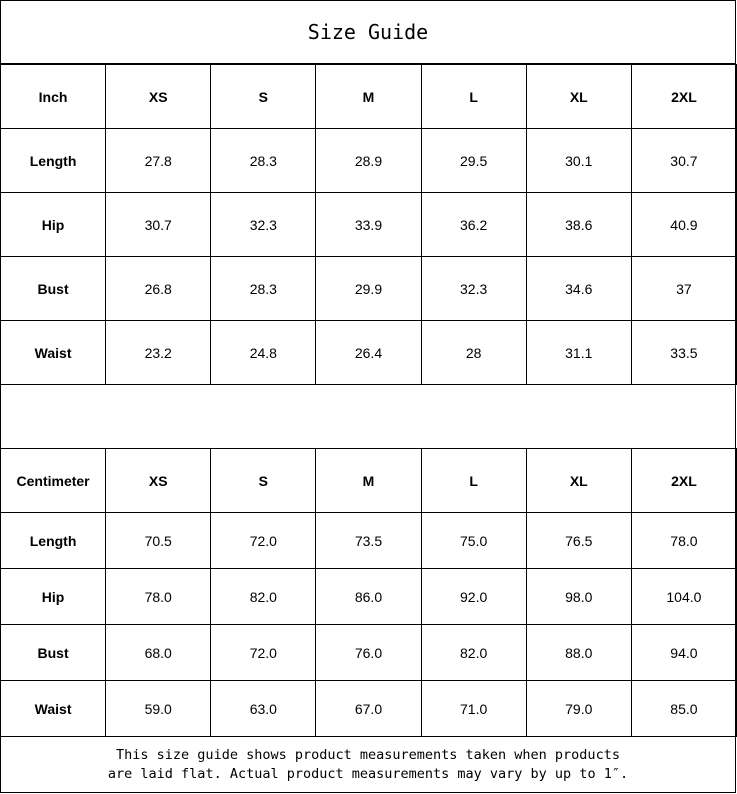  Describe the element at coordinates (158, 708) in the screenshot. I see `measurement-cell: 59.0` at that location.